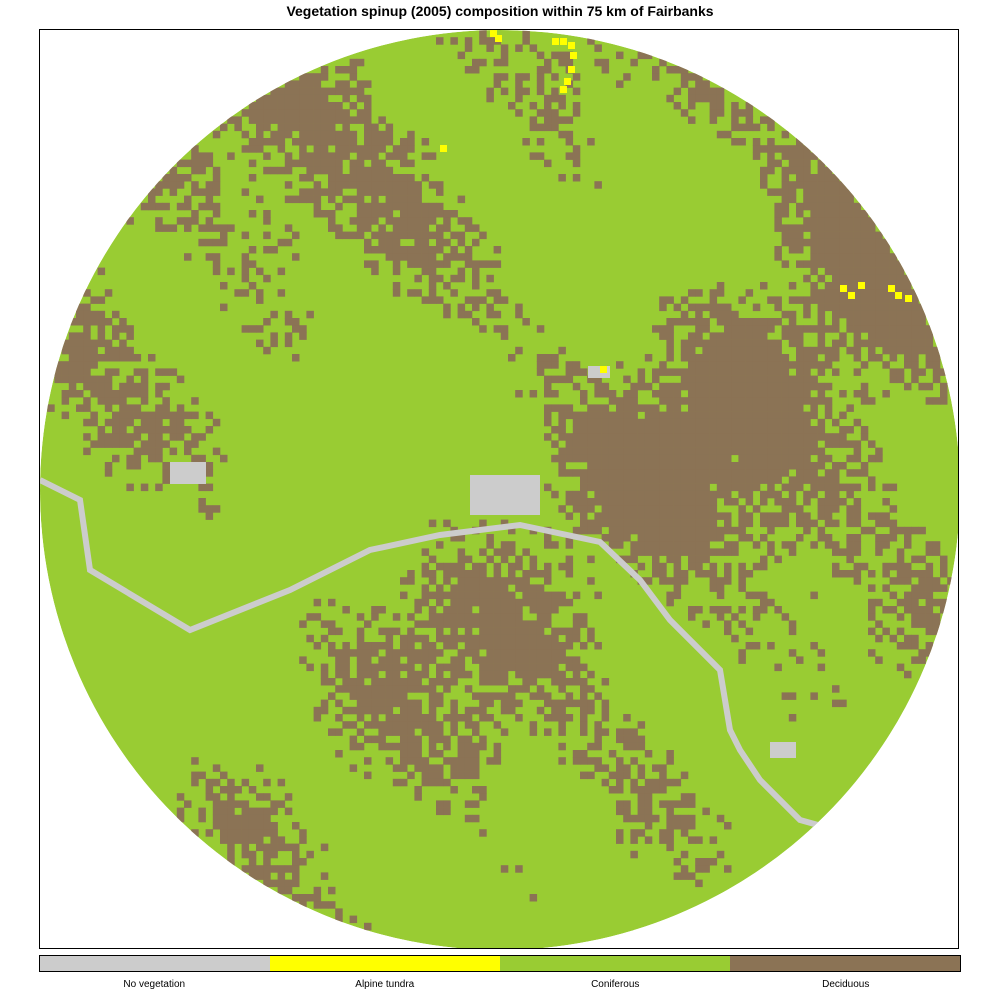 Image resolution: width=1000 pixels, height=1000 pixels. What do you see at coordinates (567, 81) in the screenshot?
I see `alpine-tundra-cell` at bounding box center [567, 81].